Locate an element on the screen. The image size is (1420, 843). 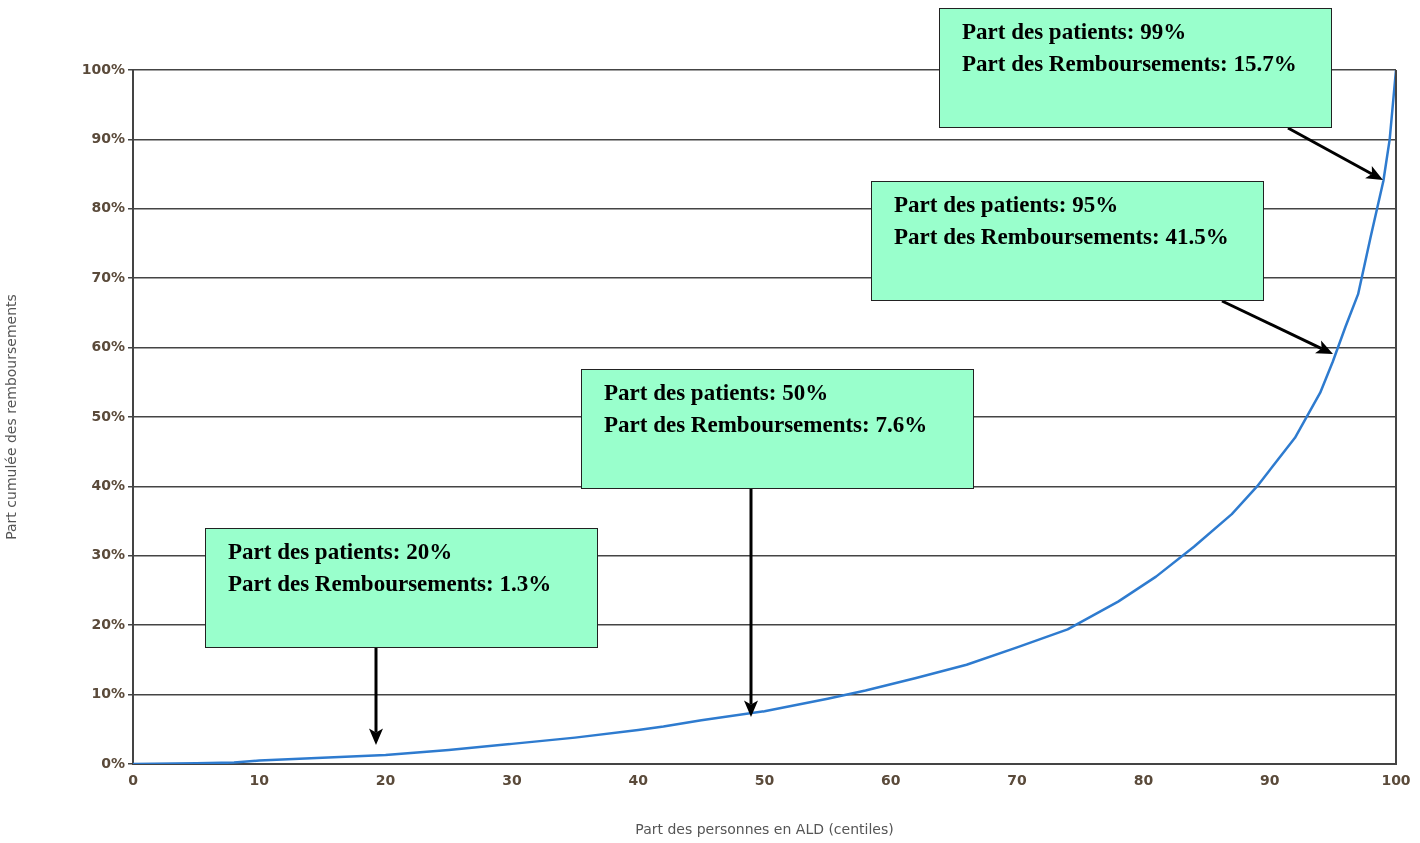
x-tick-label: 10 is located at coordinates (259, 780).